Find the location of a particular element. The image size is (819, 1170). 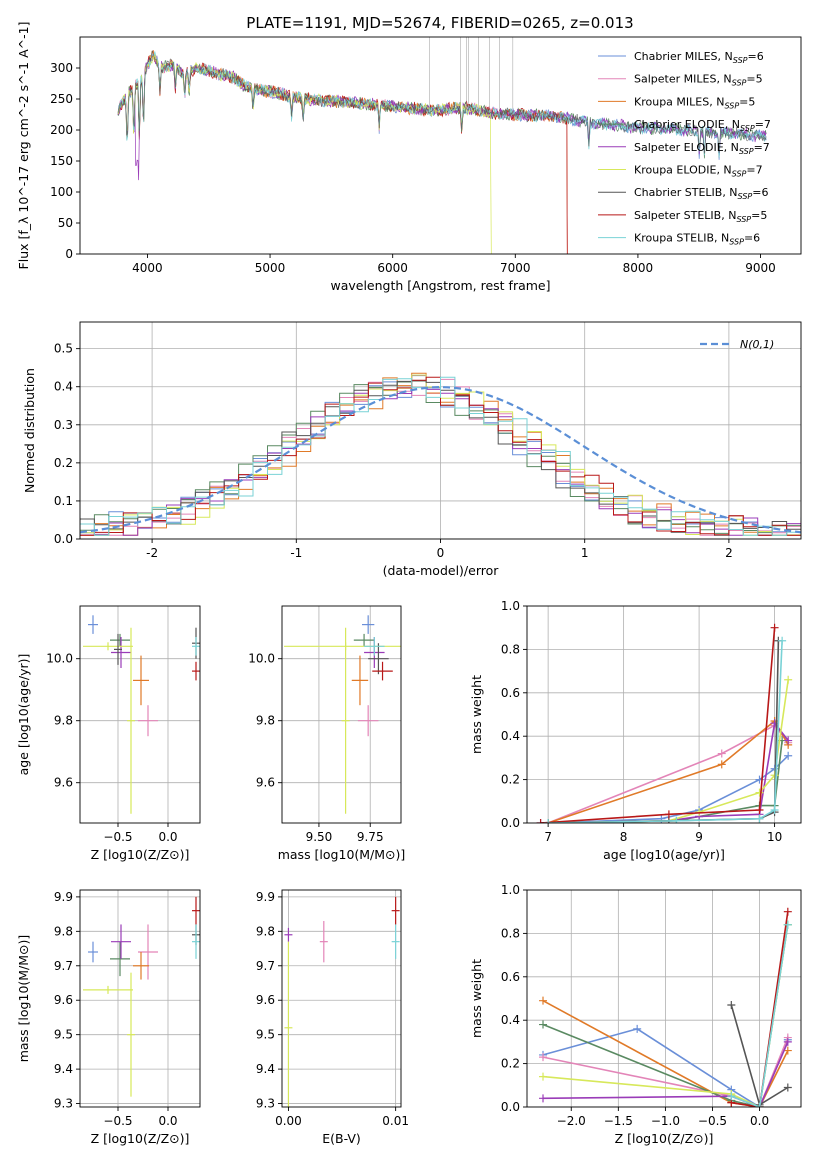

legend-label: Salpeter MILES, NSSP=5 is located at coordinates (698, 80).